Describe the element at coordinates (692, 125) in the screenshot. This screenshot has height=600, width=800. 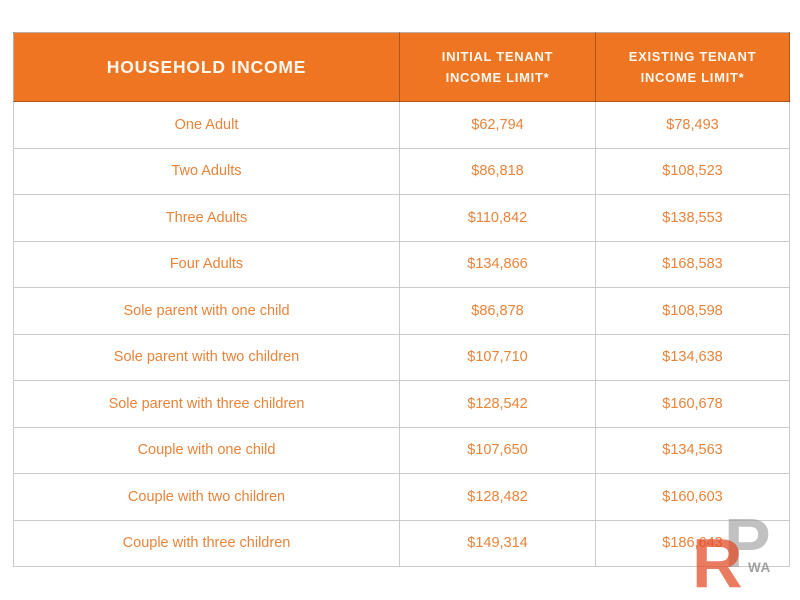
I see `existing-limit-cell: $78,493` at that location.